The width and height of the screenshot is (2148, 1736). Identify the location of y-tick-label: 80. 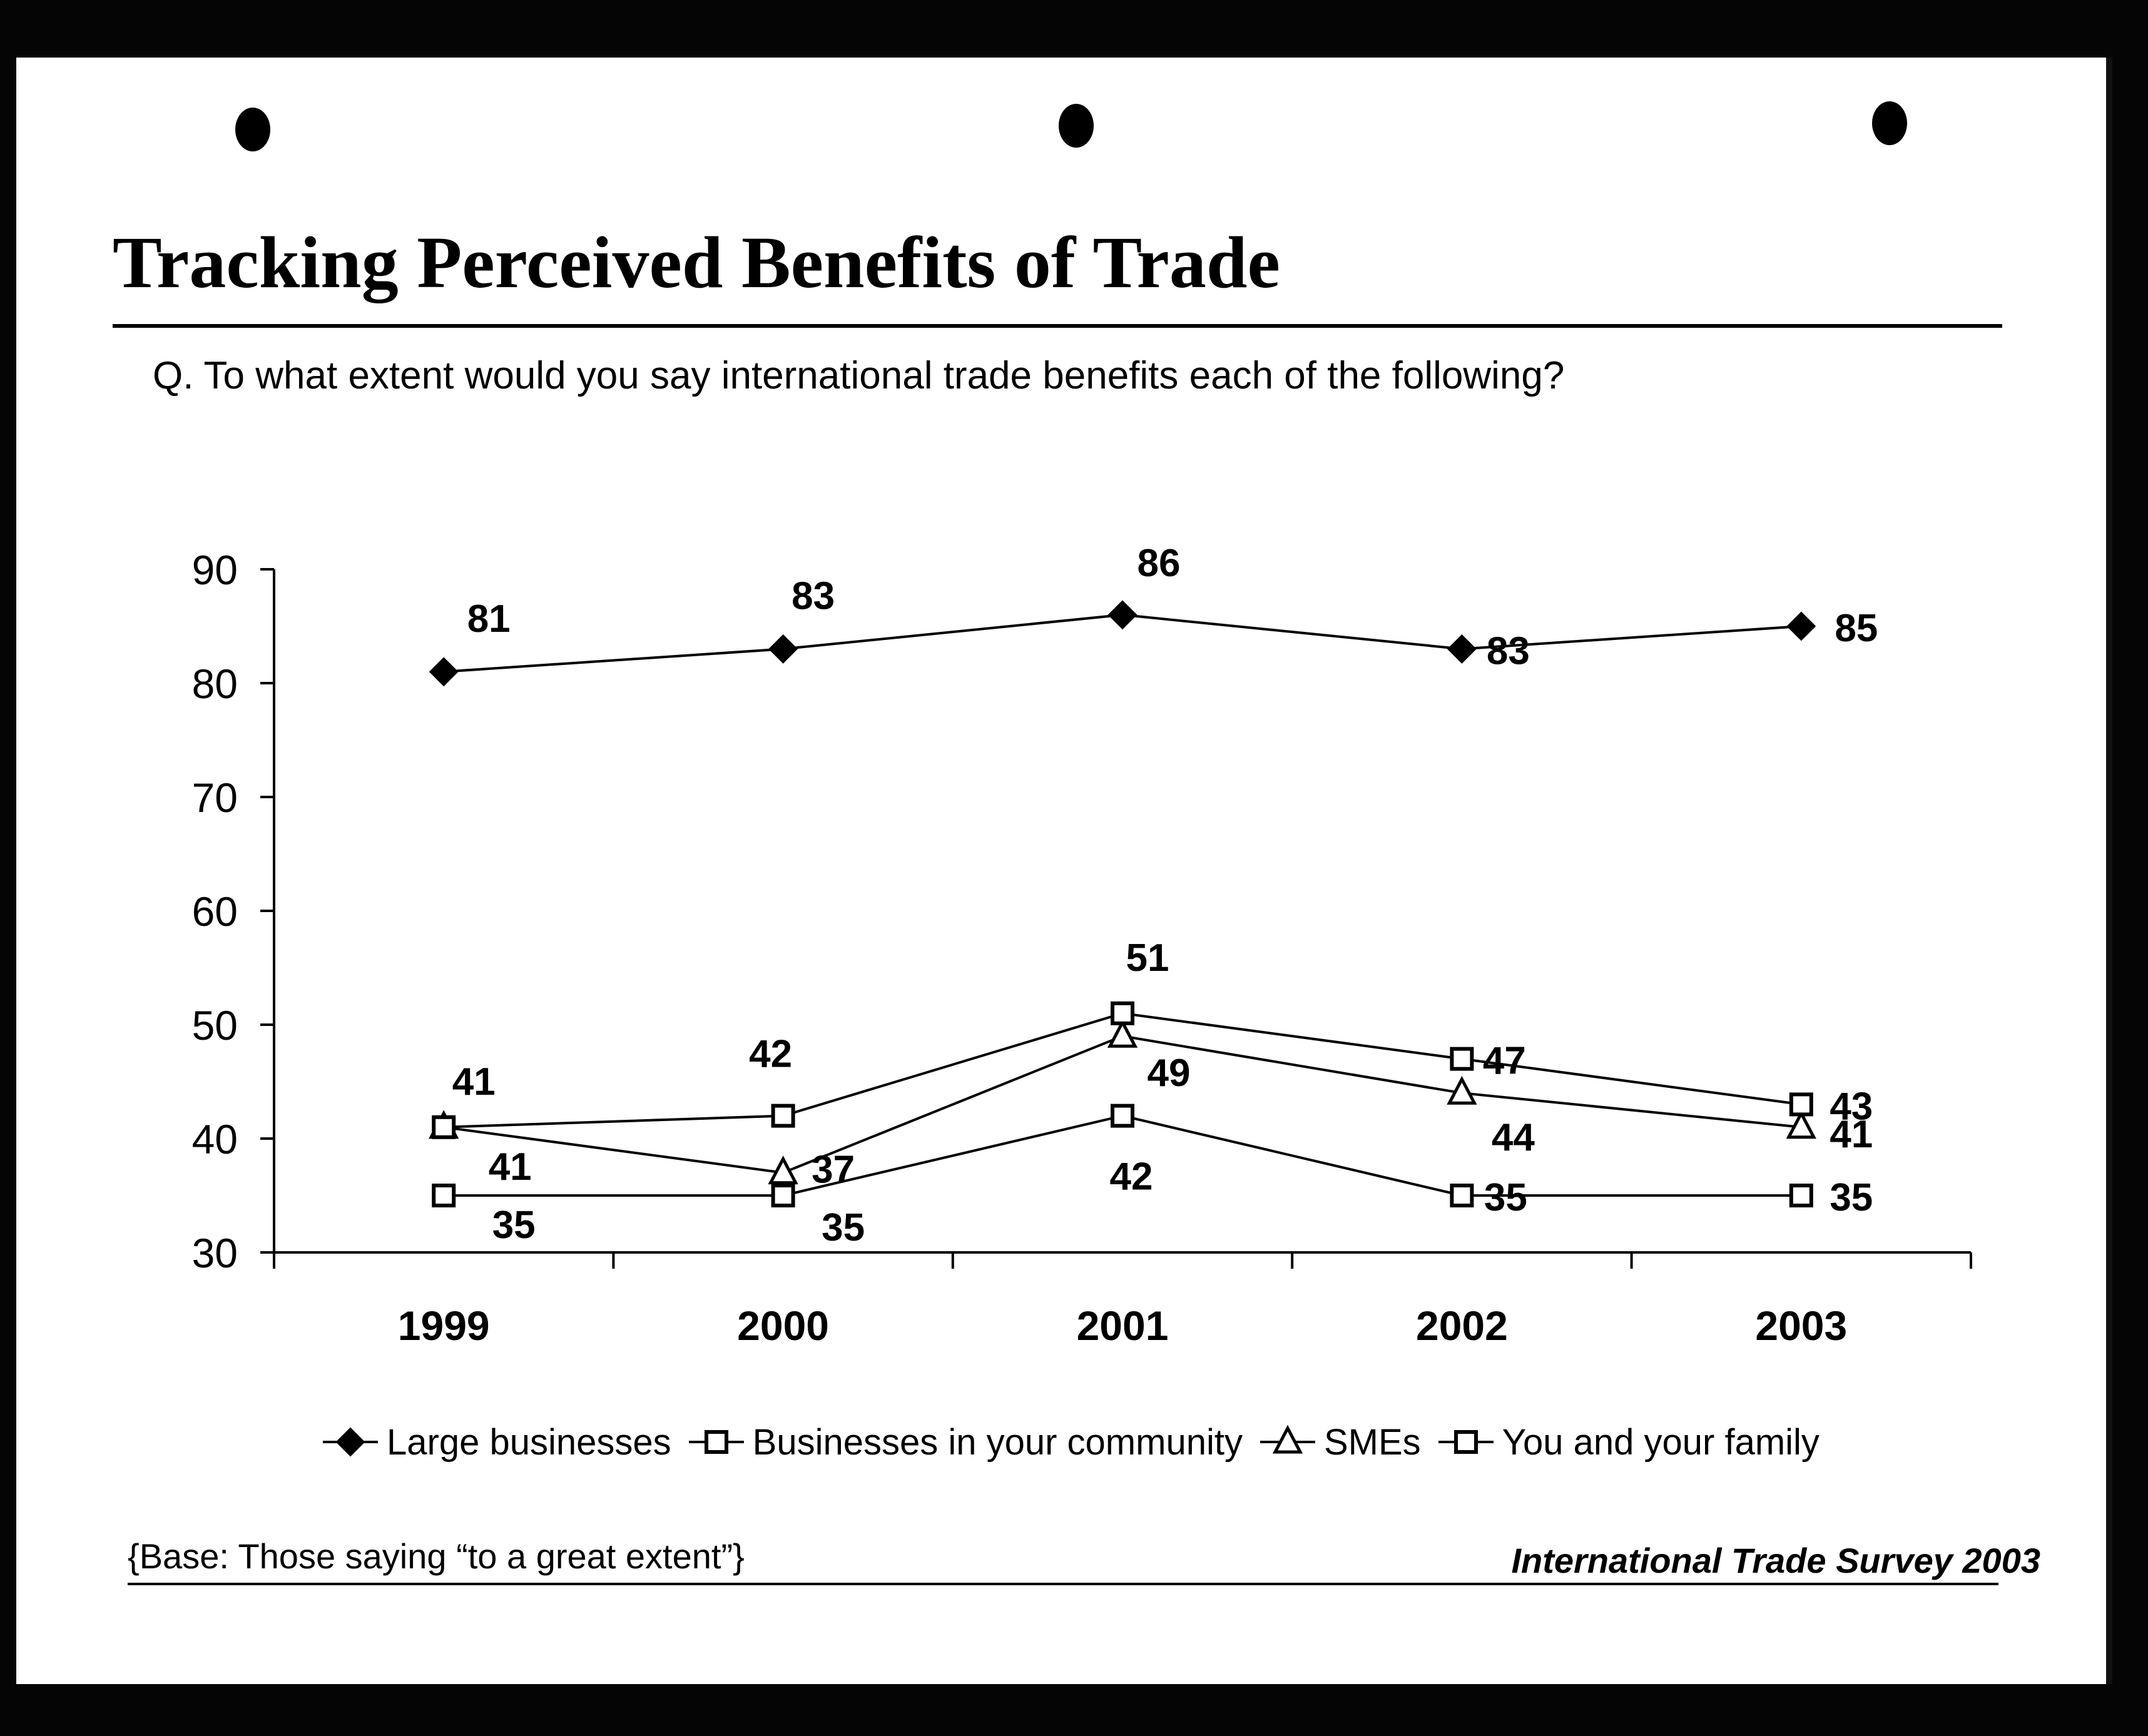
(215, 684).